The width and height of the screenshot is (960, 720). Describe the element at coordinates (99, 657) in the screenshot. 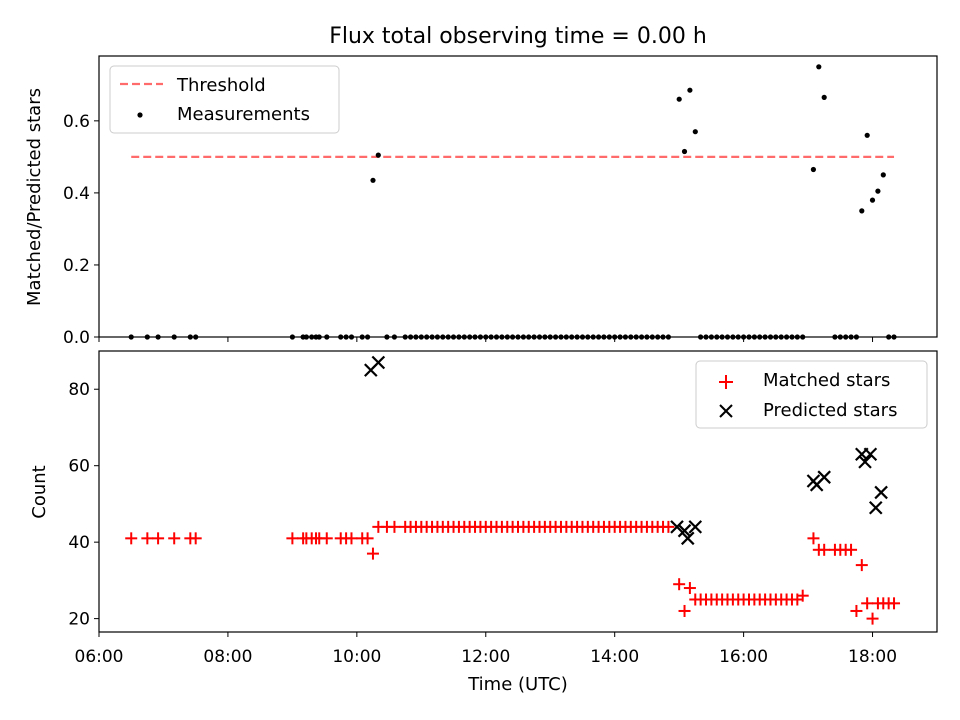

I see `bottom-x-tick-label: 06:00` at that location.